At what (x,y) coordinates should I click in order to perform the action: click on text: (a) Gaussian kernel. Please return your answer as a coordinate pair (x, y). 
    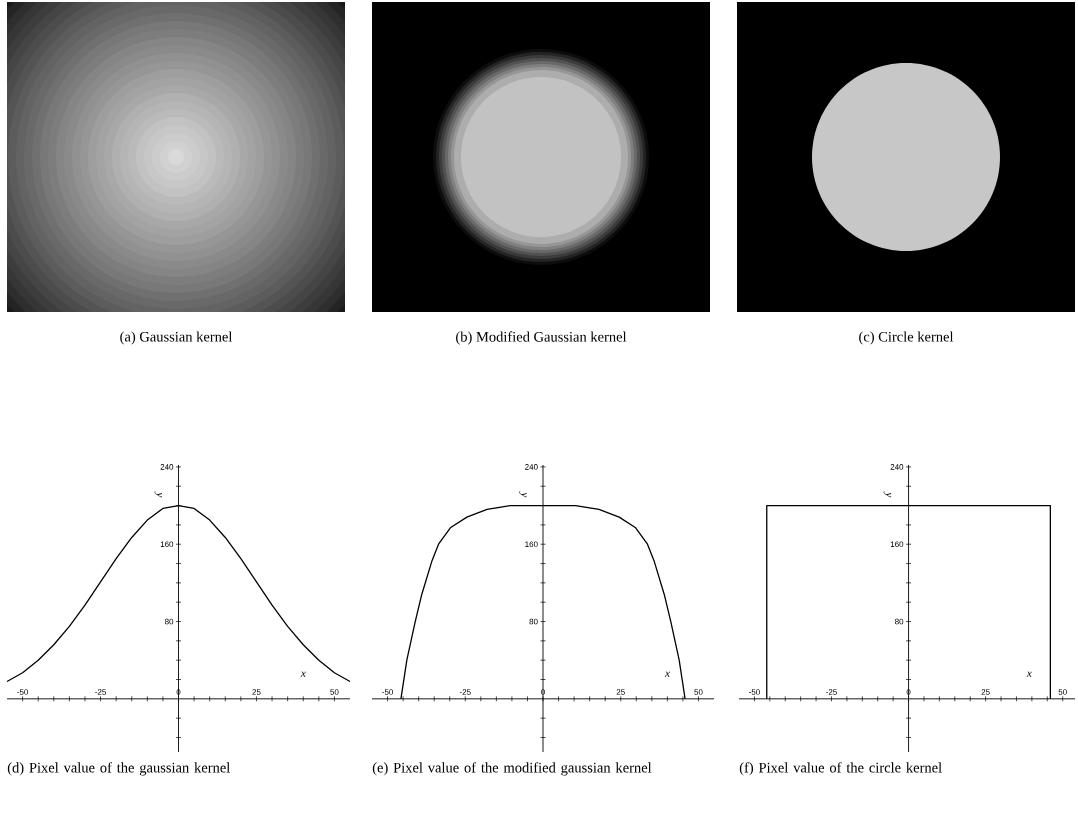
    Looking at the image, I should click on (176, 338).